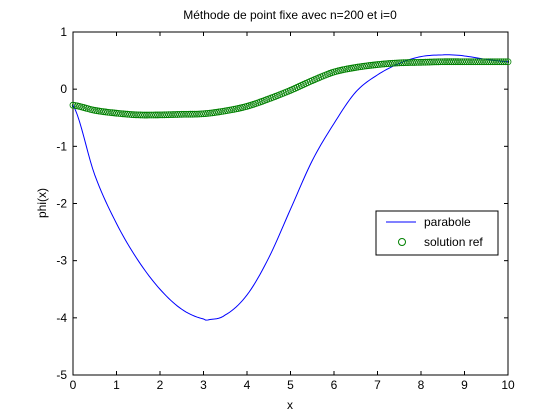 This screenshot has width=560, height=420. Describe the element at coordinates (290, 405) in the screenshot. I see `x-axis-label: x` at that location.